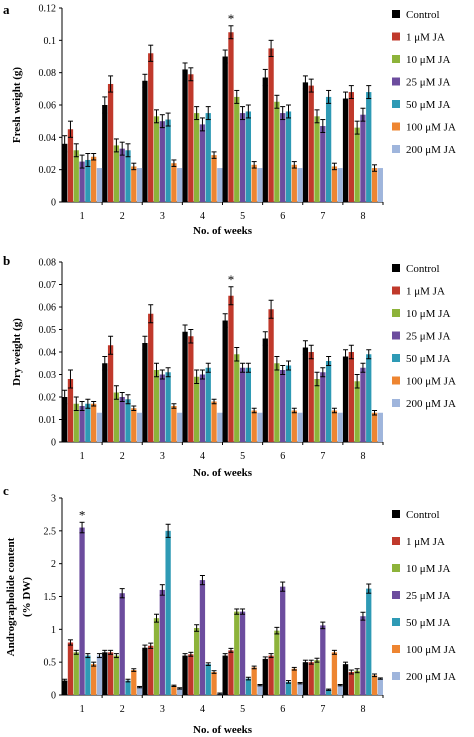  What do you see at coordinates (6, 490) in the screenshot?
I see `panel-letter: c` at bounding box center [6, 490].